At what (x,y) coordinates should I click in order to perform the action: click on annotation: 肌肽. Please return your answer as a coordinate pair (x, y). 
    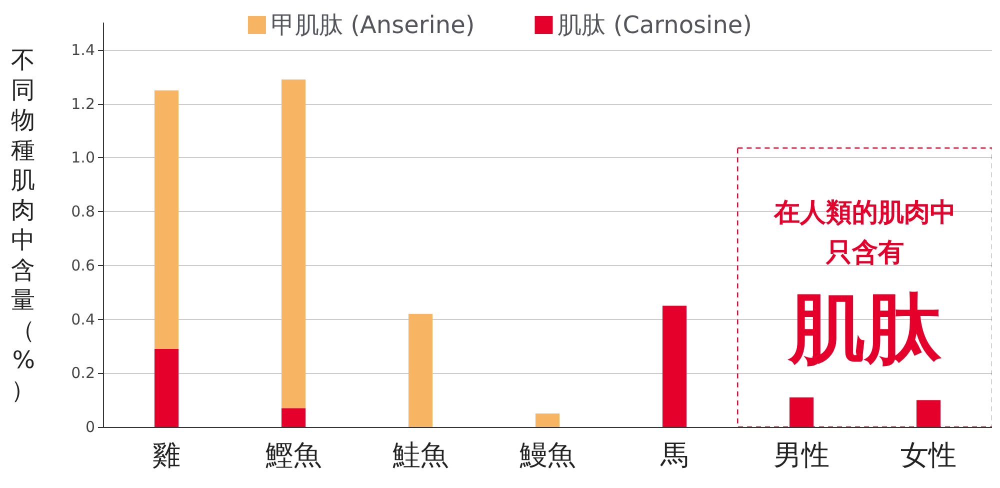
    Looking at the image, I should click on (864, 328).